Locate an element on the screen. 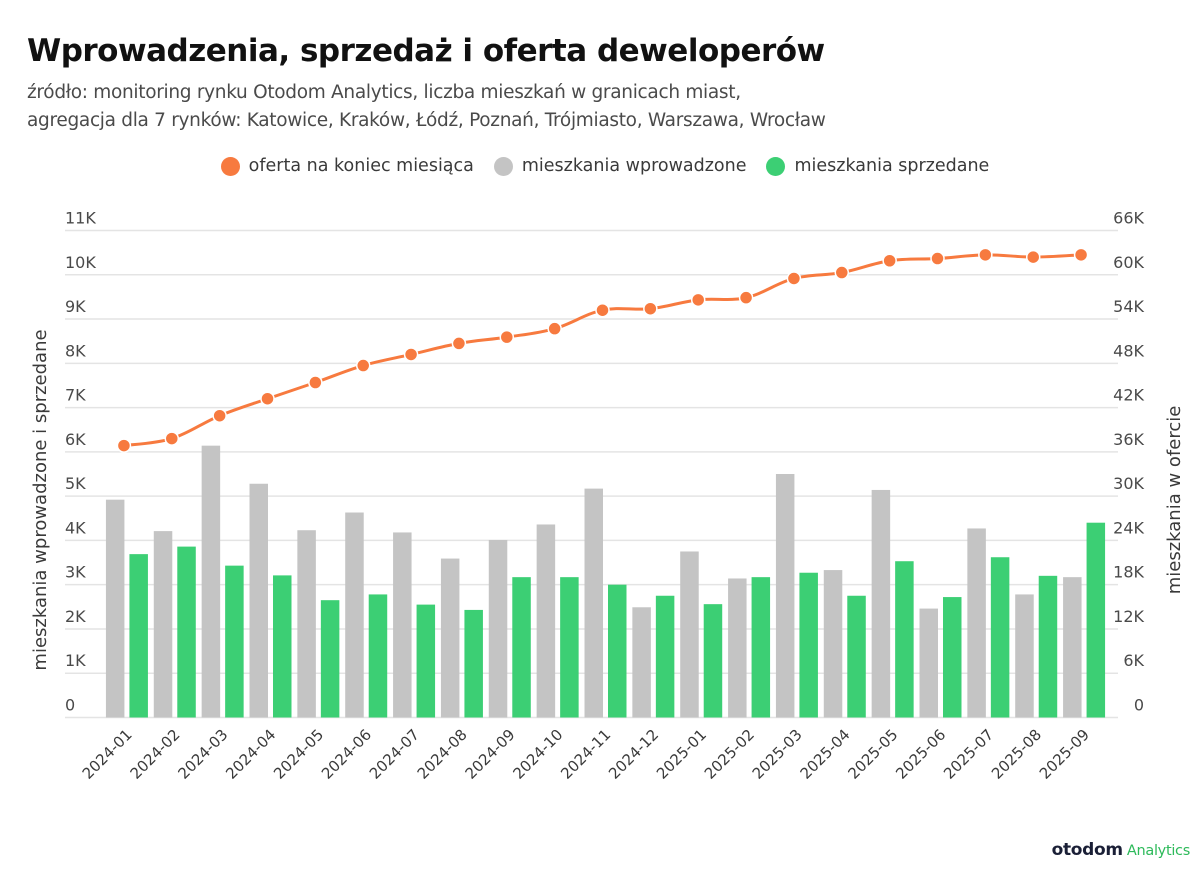 This screenshot has width=1200, height=870. x-tick-label: 2024-05 is located at coordinates (298, 754).